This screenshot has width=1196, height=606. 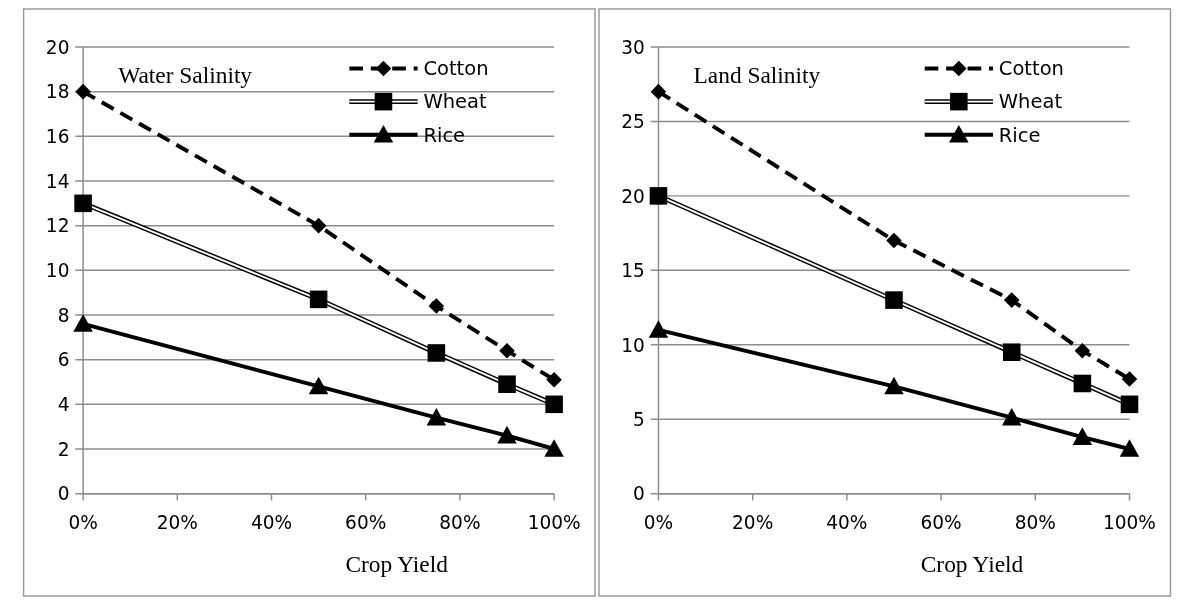 What do you see at coordinates (63, 405) in the screenshot?
I see `y-tick-label: 4` at bounding box center [63, 405].